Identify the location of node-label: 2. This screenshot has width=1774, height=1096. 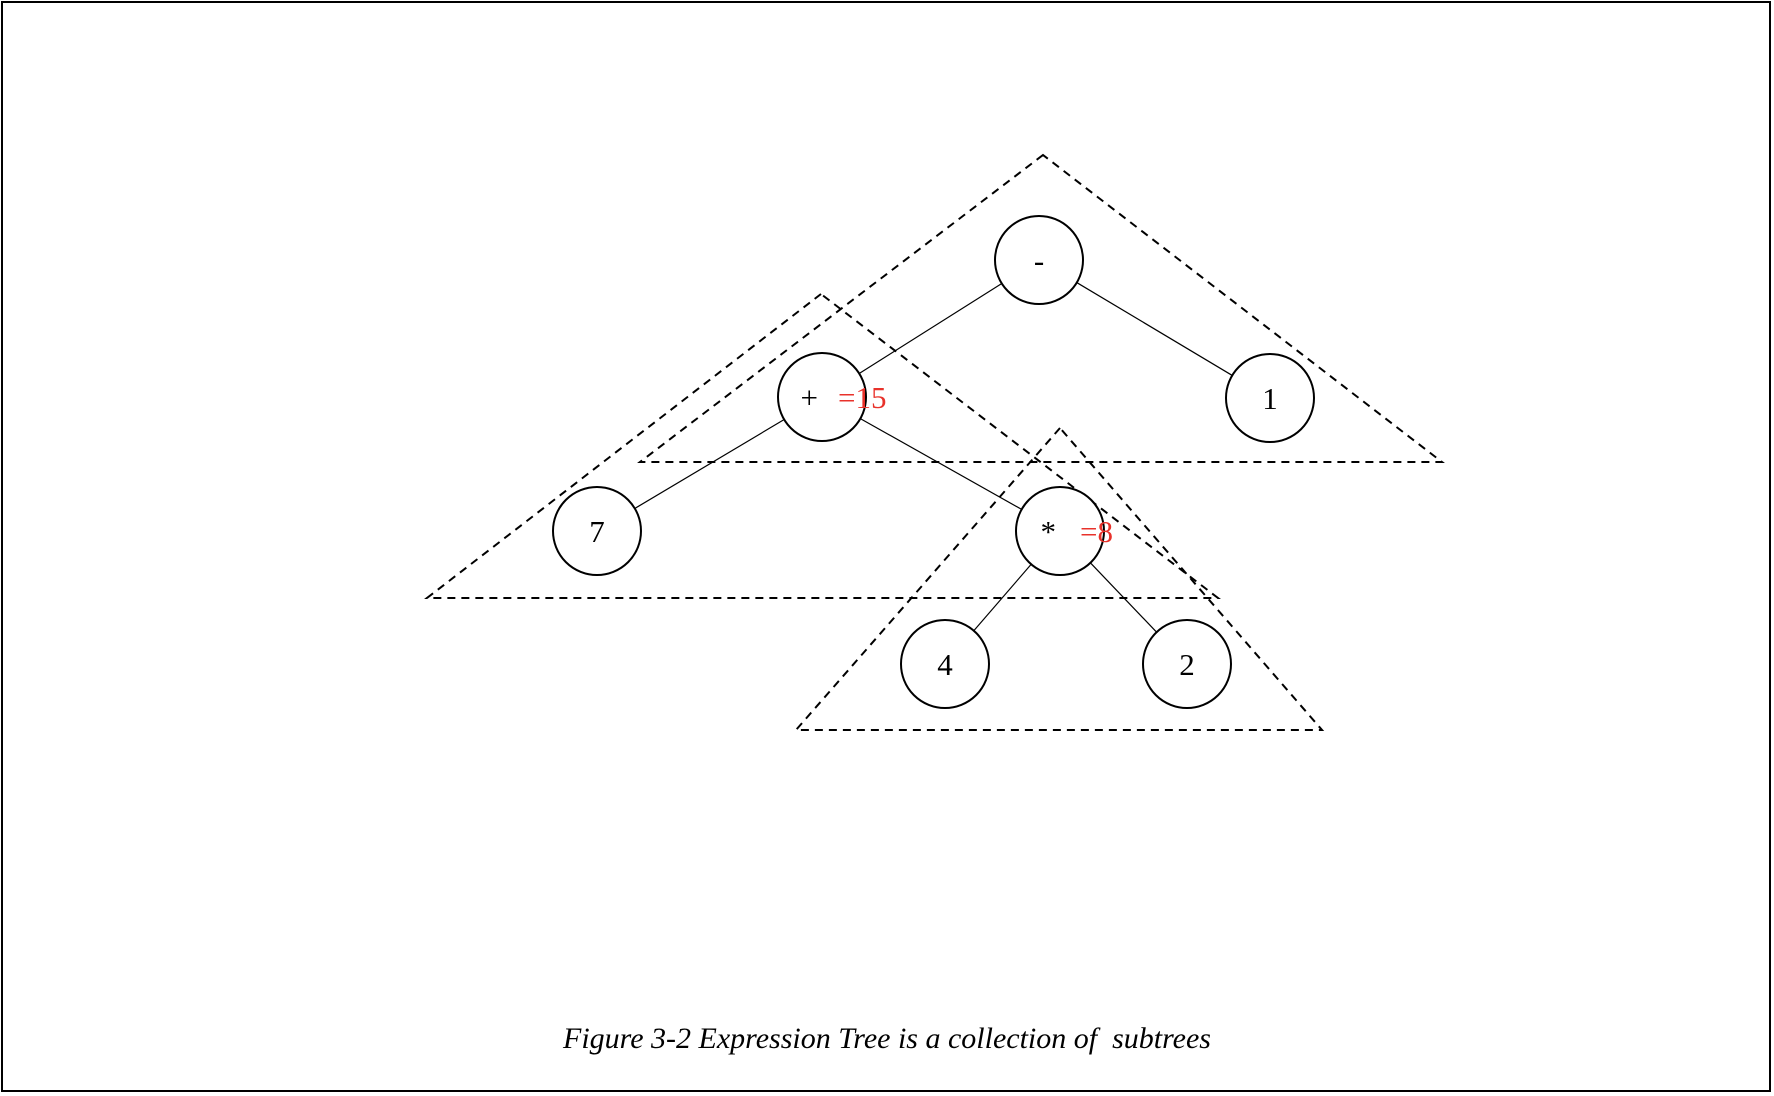
(1187, 664).